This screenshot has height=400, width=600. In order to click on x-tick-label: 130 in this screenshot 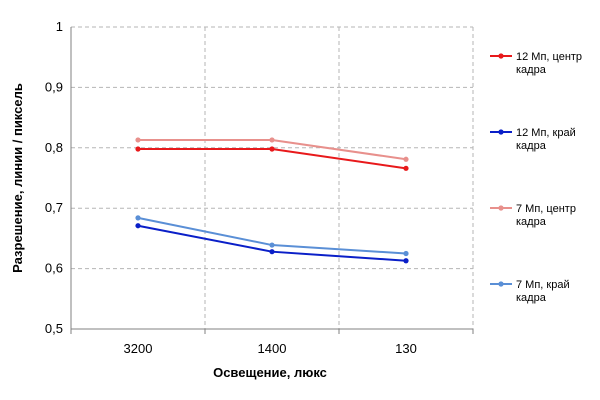, I will do `click(406, 348)`.